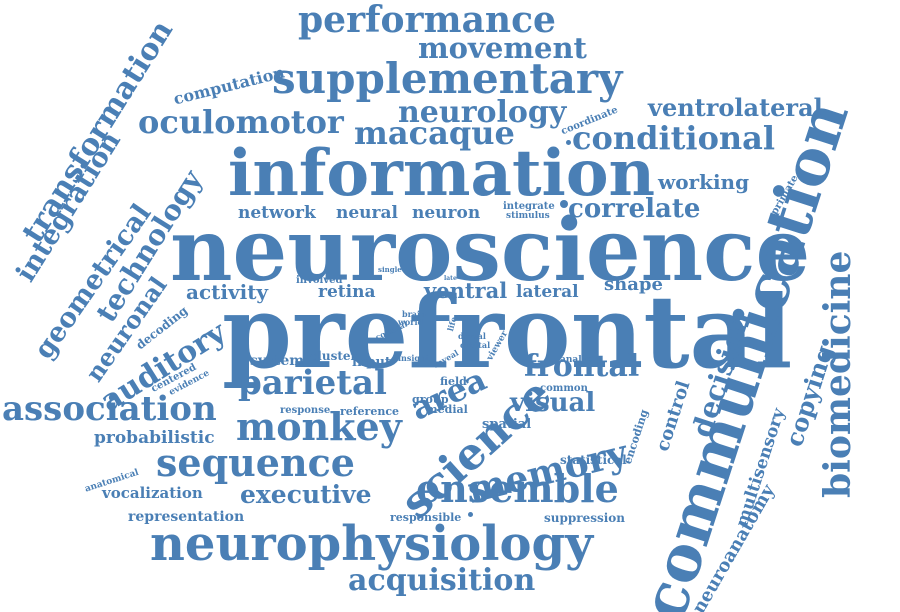 The width and height of the screenshot is (900, 612). What do you see at coordinates (109, 409) in the screenshot?
I see `cloud-word: association` at bounding box center [109, 409].